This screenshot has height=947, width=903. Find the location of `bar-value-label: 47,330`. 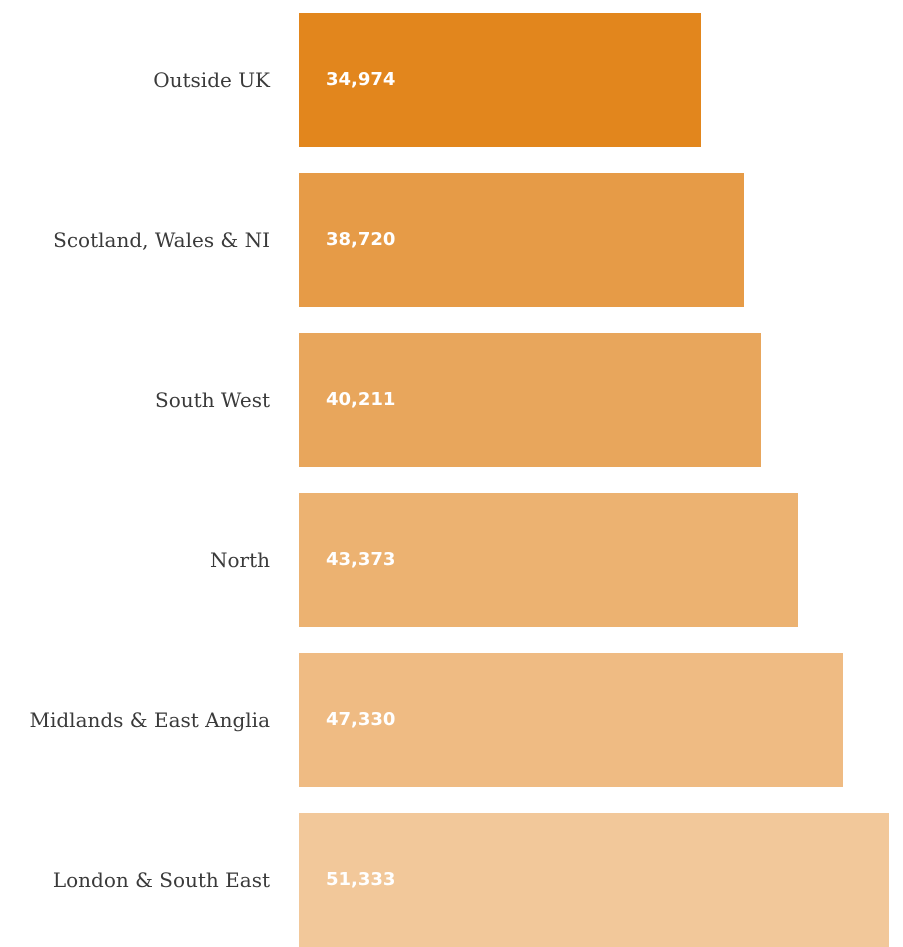

bar-value-label: 47,330 is located at coordinates (361, 719).